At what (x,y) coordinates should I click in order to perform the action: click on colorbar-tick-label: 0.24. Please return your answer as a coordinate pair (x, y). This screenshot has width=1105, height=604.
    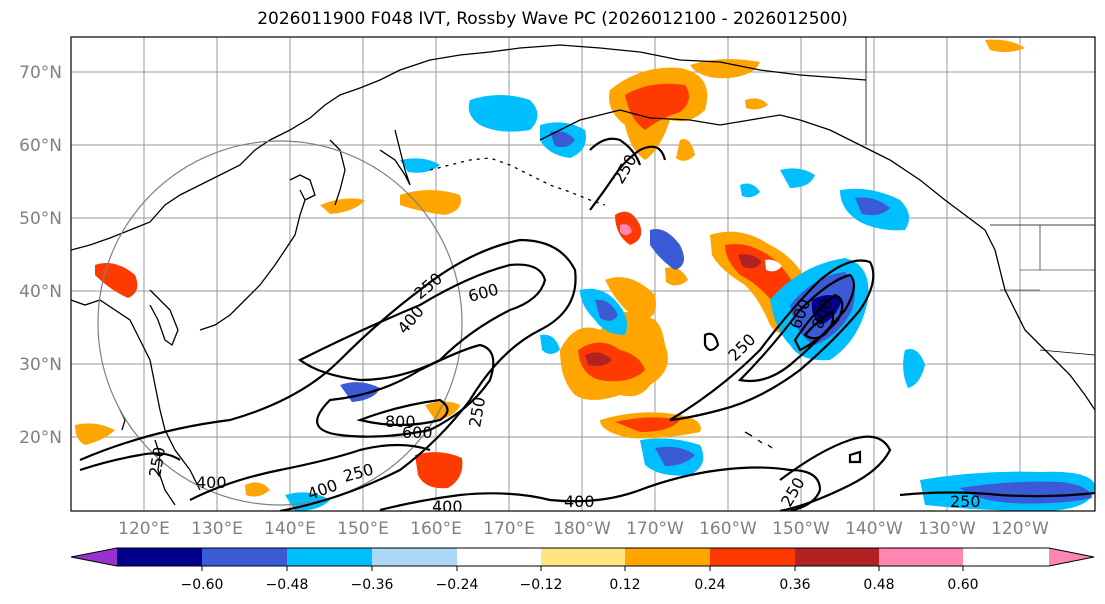
    Looking at the image, I should click on (709, 585).